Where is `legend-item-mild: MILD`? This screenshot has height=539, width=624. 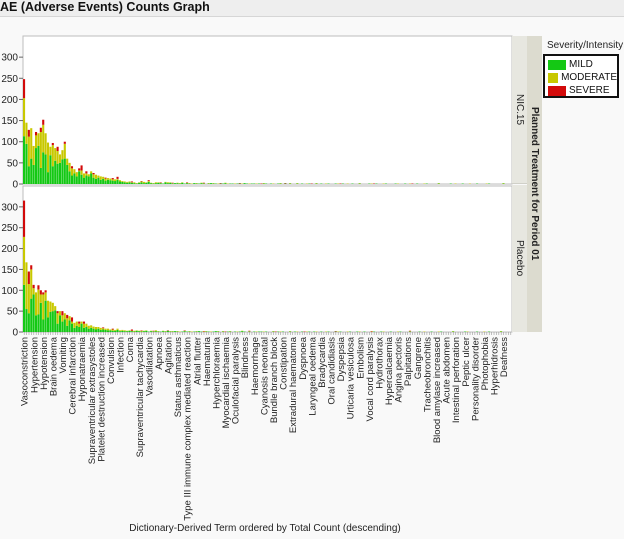
legend-item-mild: MILD is located at coordinates (582, 64).